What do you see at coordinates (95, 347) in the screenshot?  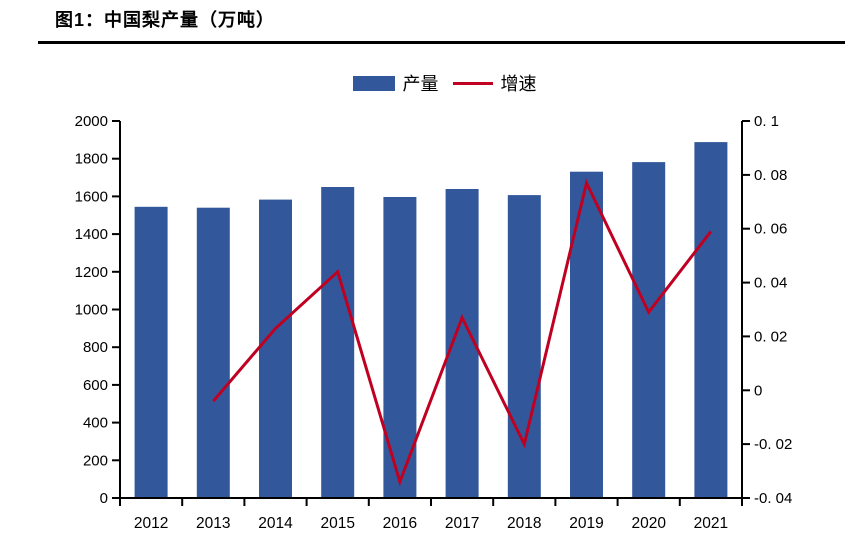 I see `left-axis-tick-label: 800` at bounding box center [95, 347].